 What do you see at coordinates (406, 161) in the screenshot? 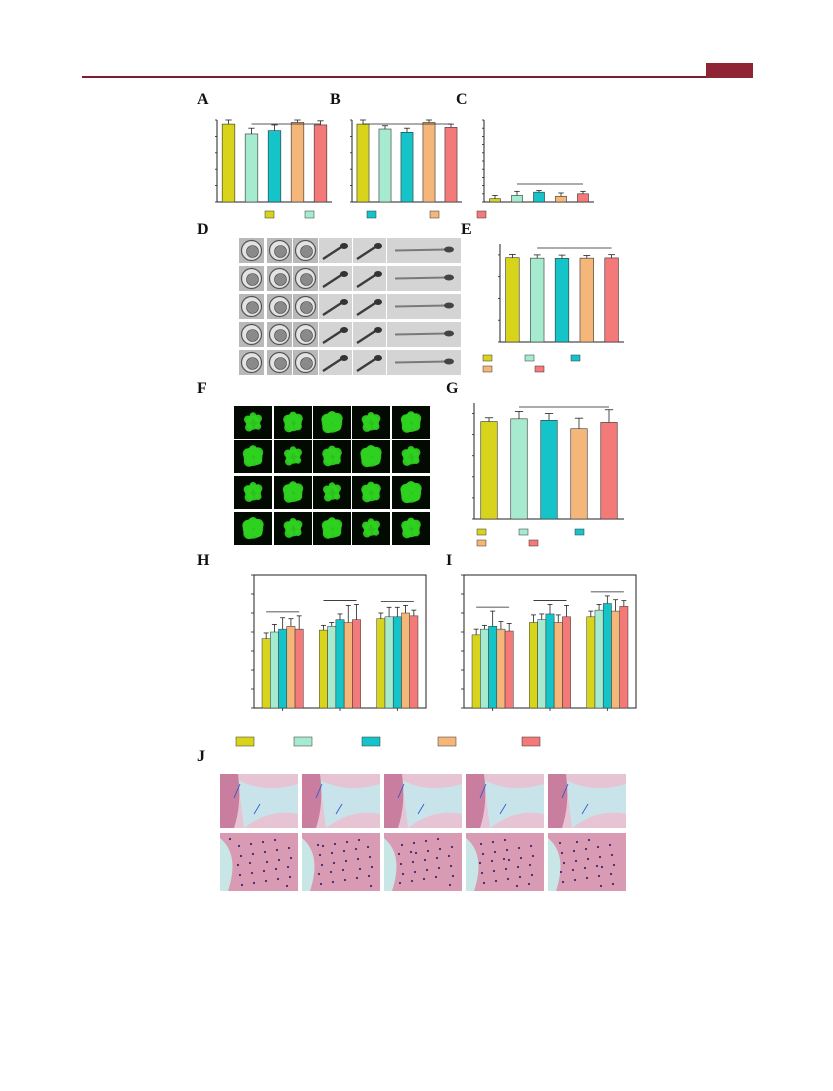
I see `chart-hatching-rate` at bounding box center [406, 161].